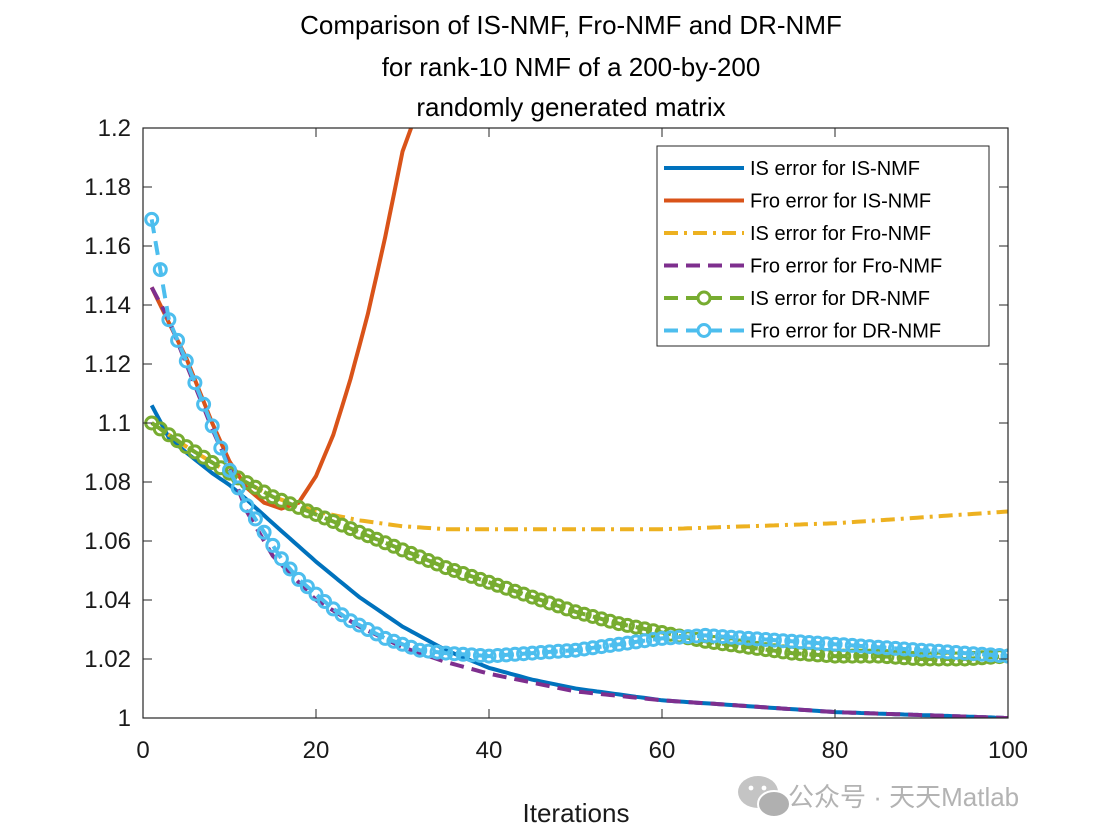 The height and width of the screenshot is (839, 1112). Describe the element at coordinates (489, 750) in the screenshot. I see `x-tick-label: 40` at that location.